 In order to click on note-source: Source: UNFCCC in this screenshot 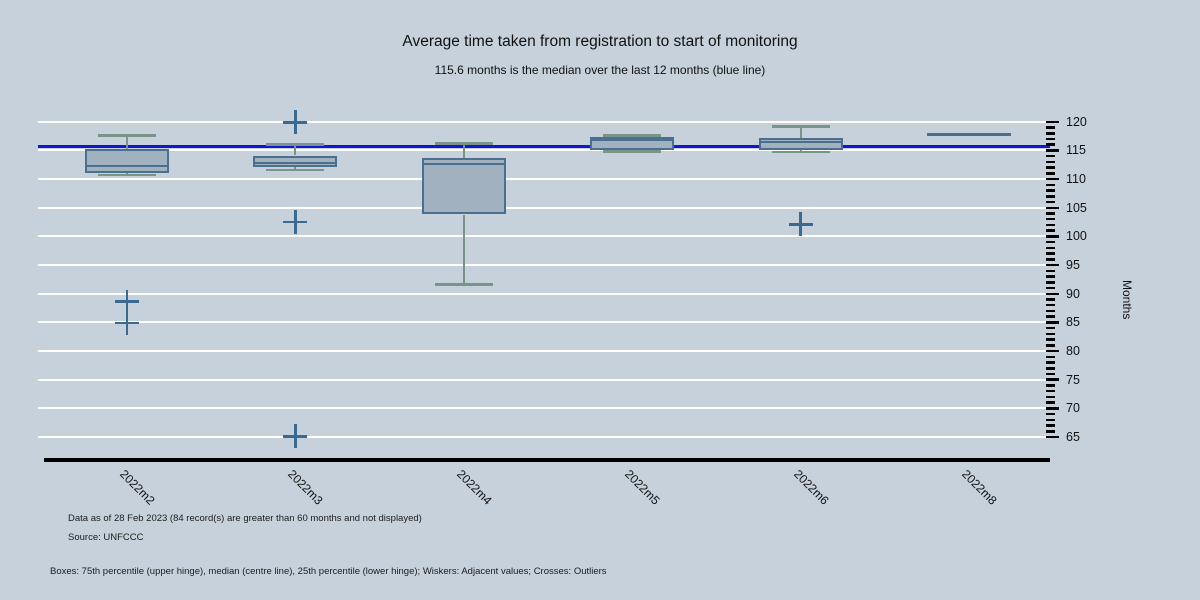, I will do `click(106, 537)`.